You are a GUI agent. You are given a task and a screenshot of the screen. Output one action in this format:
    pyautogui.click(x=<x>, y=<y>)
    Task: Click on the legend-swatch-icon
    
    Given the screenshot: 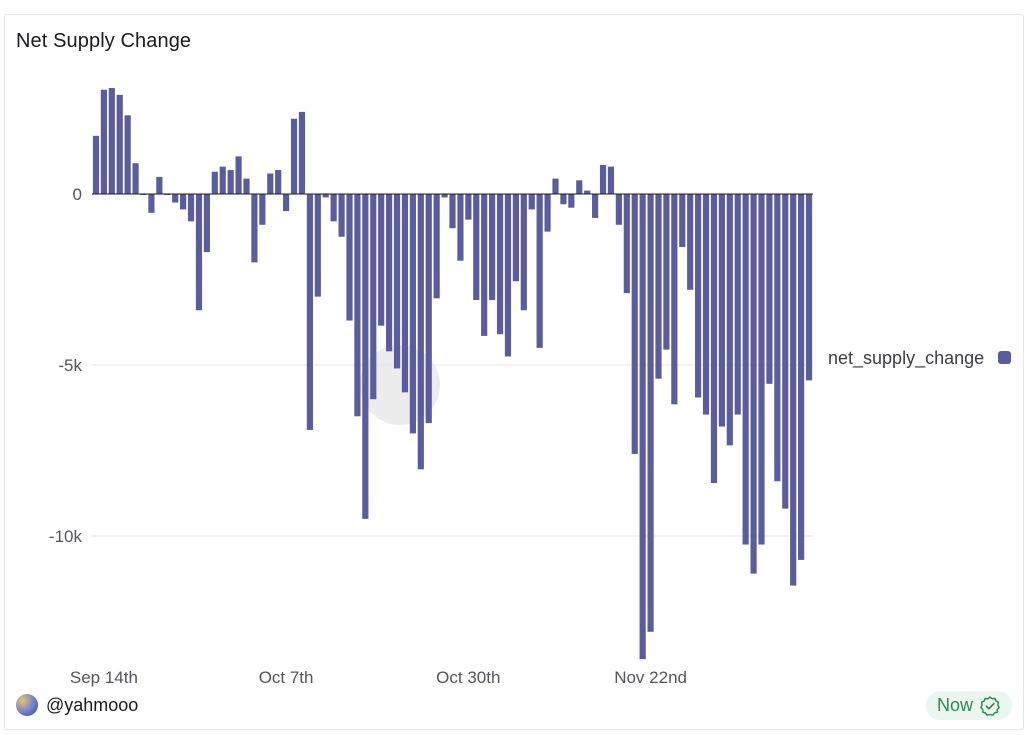 What is the action you would take?
    pyautogui.click(x=1004, y=357)
    